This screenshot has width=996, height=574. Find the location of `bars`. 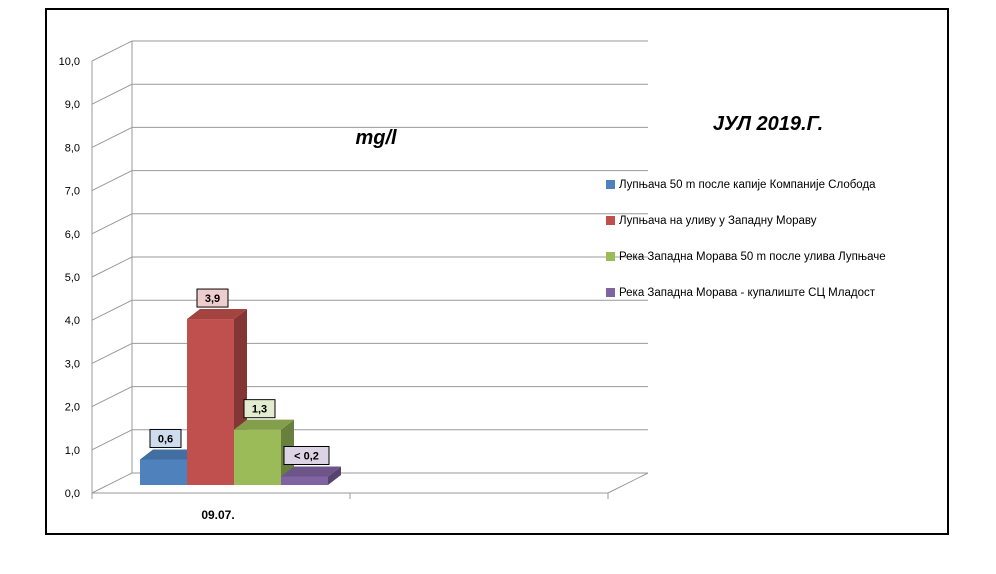

bars is located at coordinates (240, 397).